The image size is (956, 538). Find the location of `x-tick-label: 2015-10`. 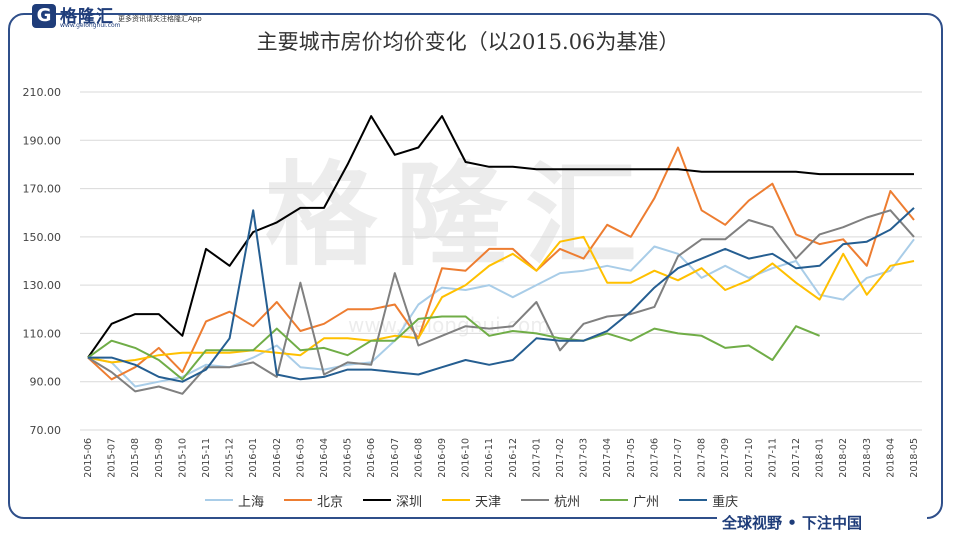

x-tick-label: 2015-10 is located at coordinates (182, 458).